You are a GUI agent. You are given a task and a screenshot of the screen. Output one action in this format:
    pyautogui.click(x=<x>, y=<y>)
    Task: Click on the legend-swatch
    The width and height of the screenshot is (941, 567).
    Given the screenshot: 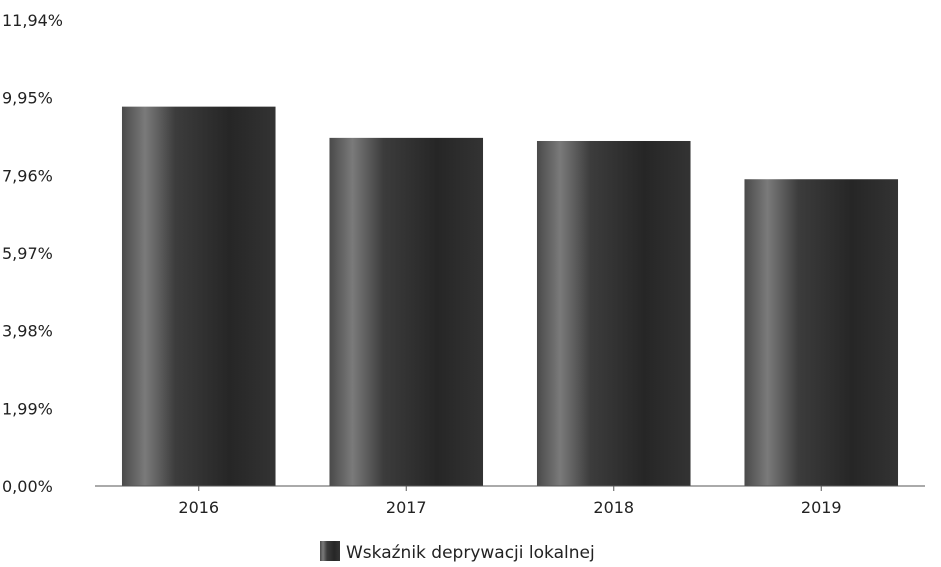 What is the action you would take?
    pyautogui.click(x=330, y=551)
    